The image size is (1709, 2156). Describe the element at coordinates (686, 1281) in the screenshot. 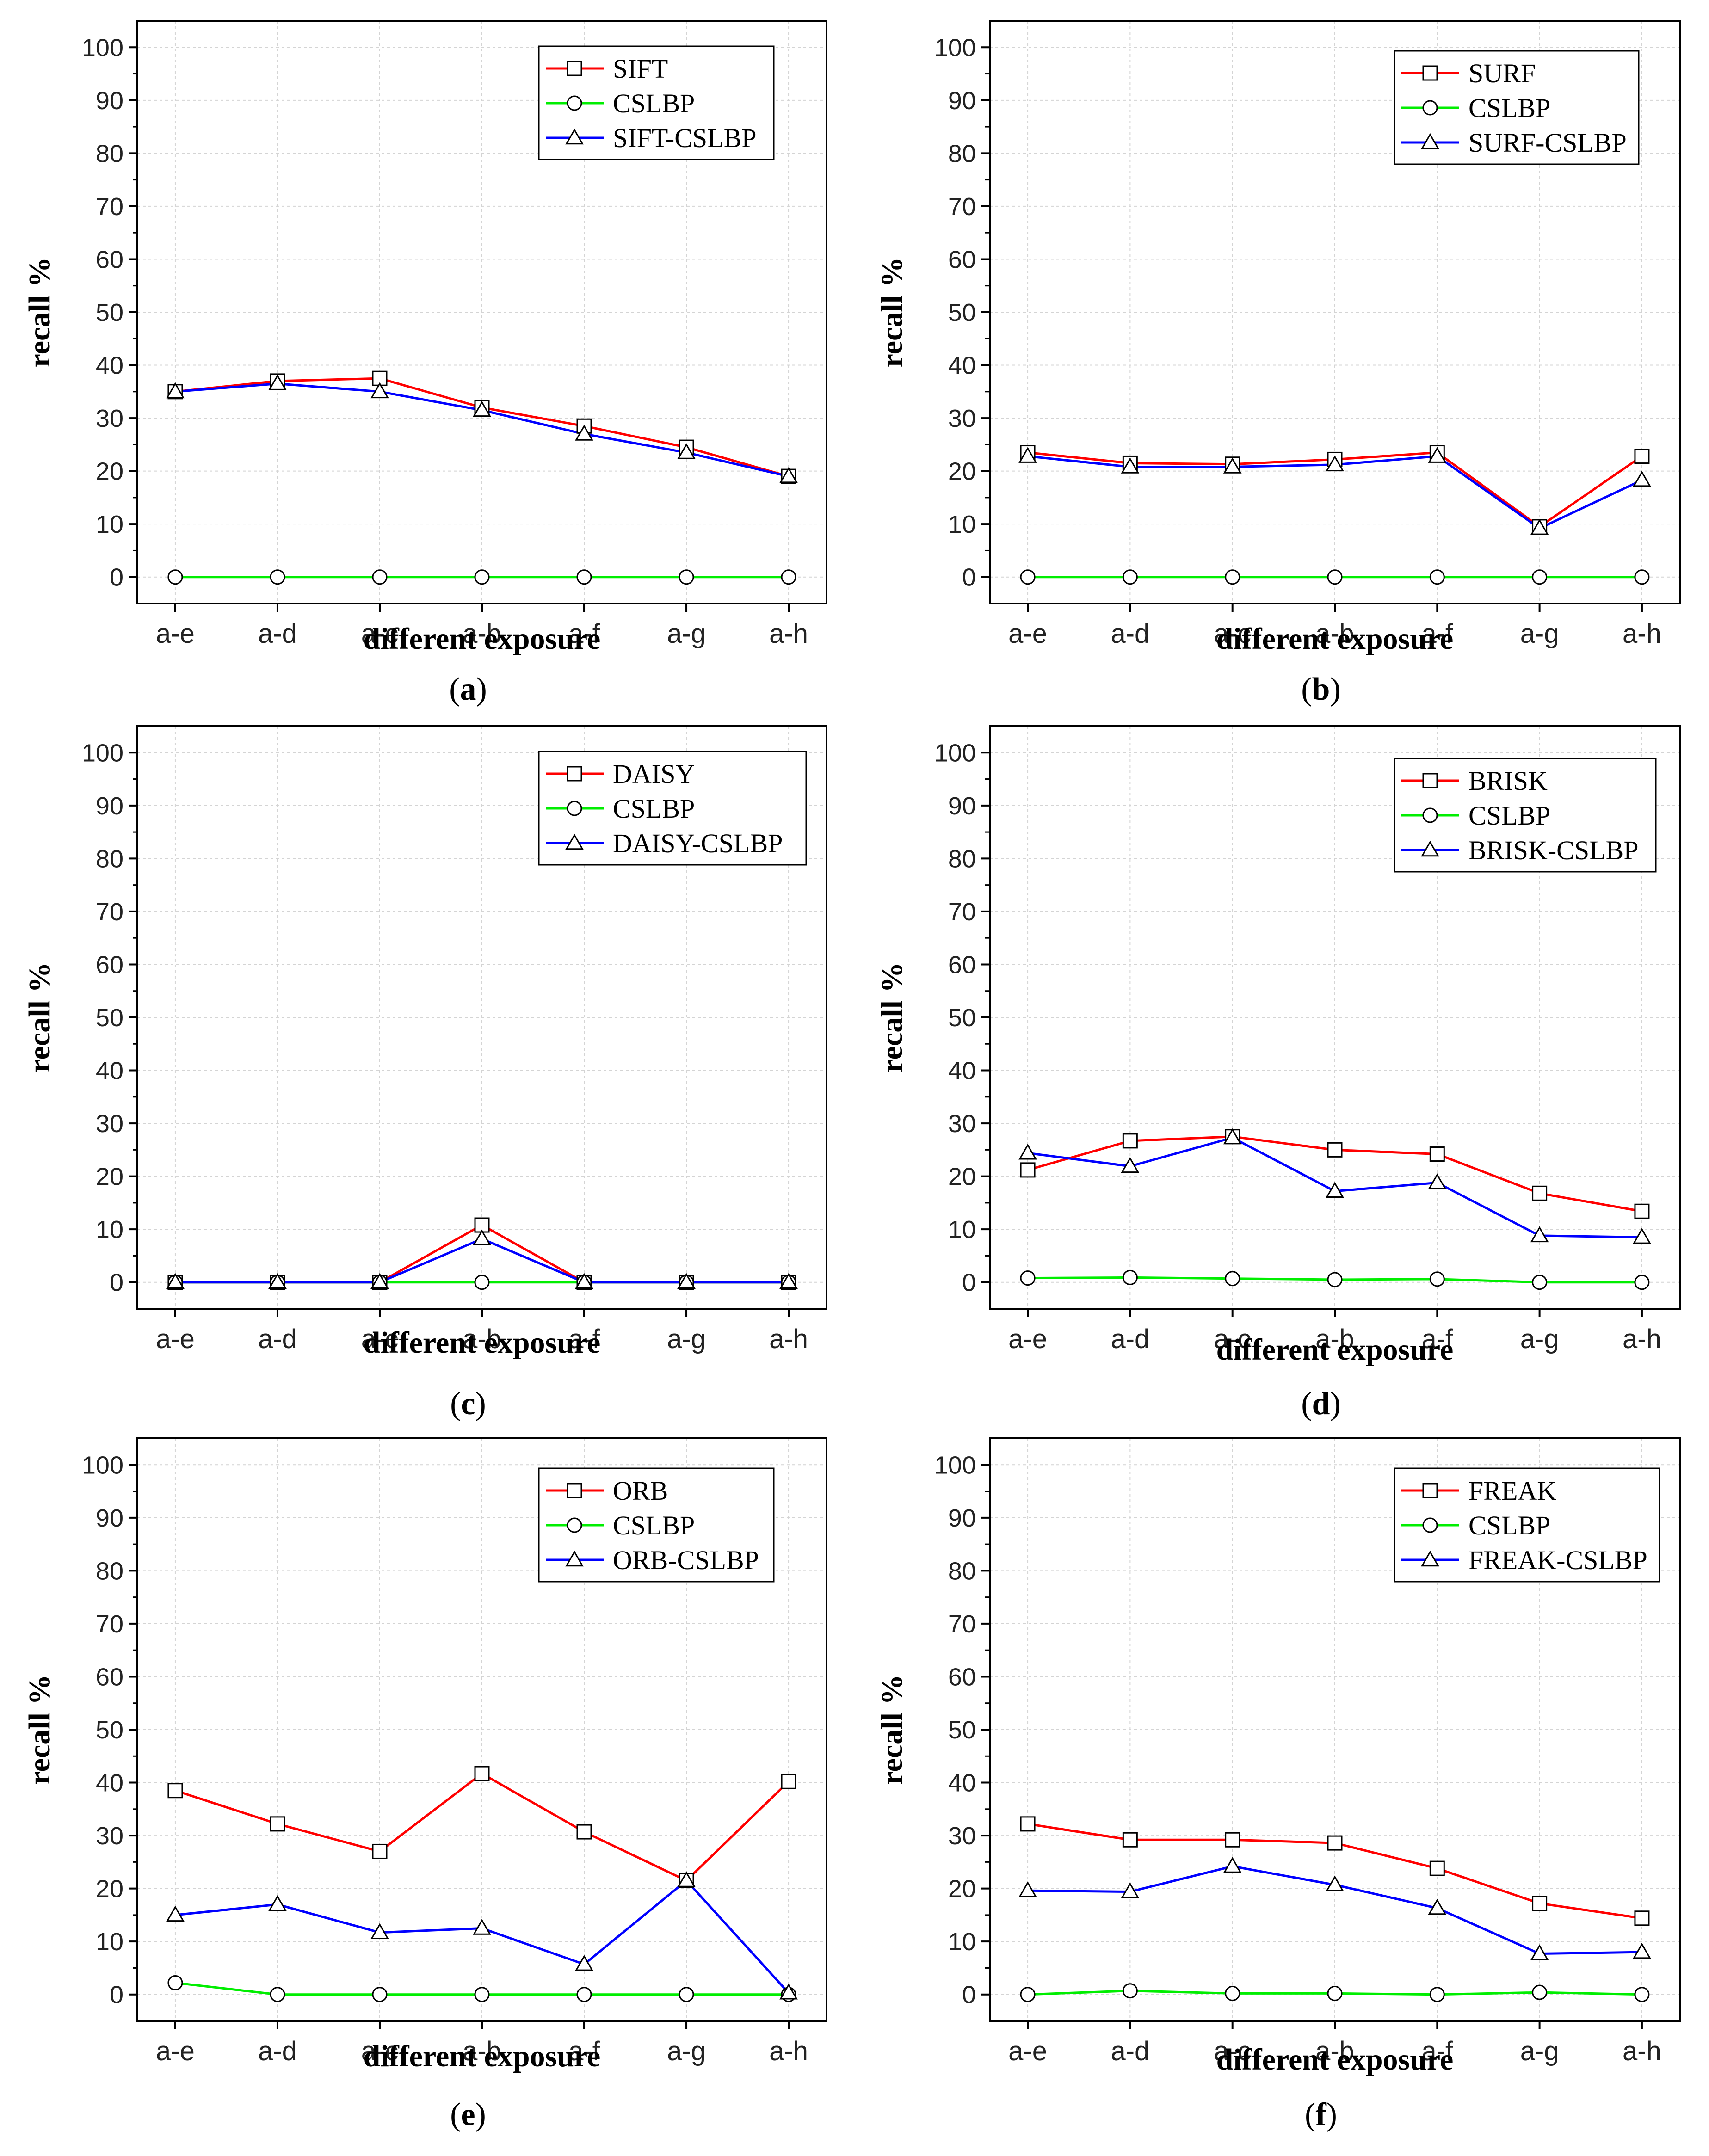

I see `data-point-daisy-cslbp` at that location.